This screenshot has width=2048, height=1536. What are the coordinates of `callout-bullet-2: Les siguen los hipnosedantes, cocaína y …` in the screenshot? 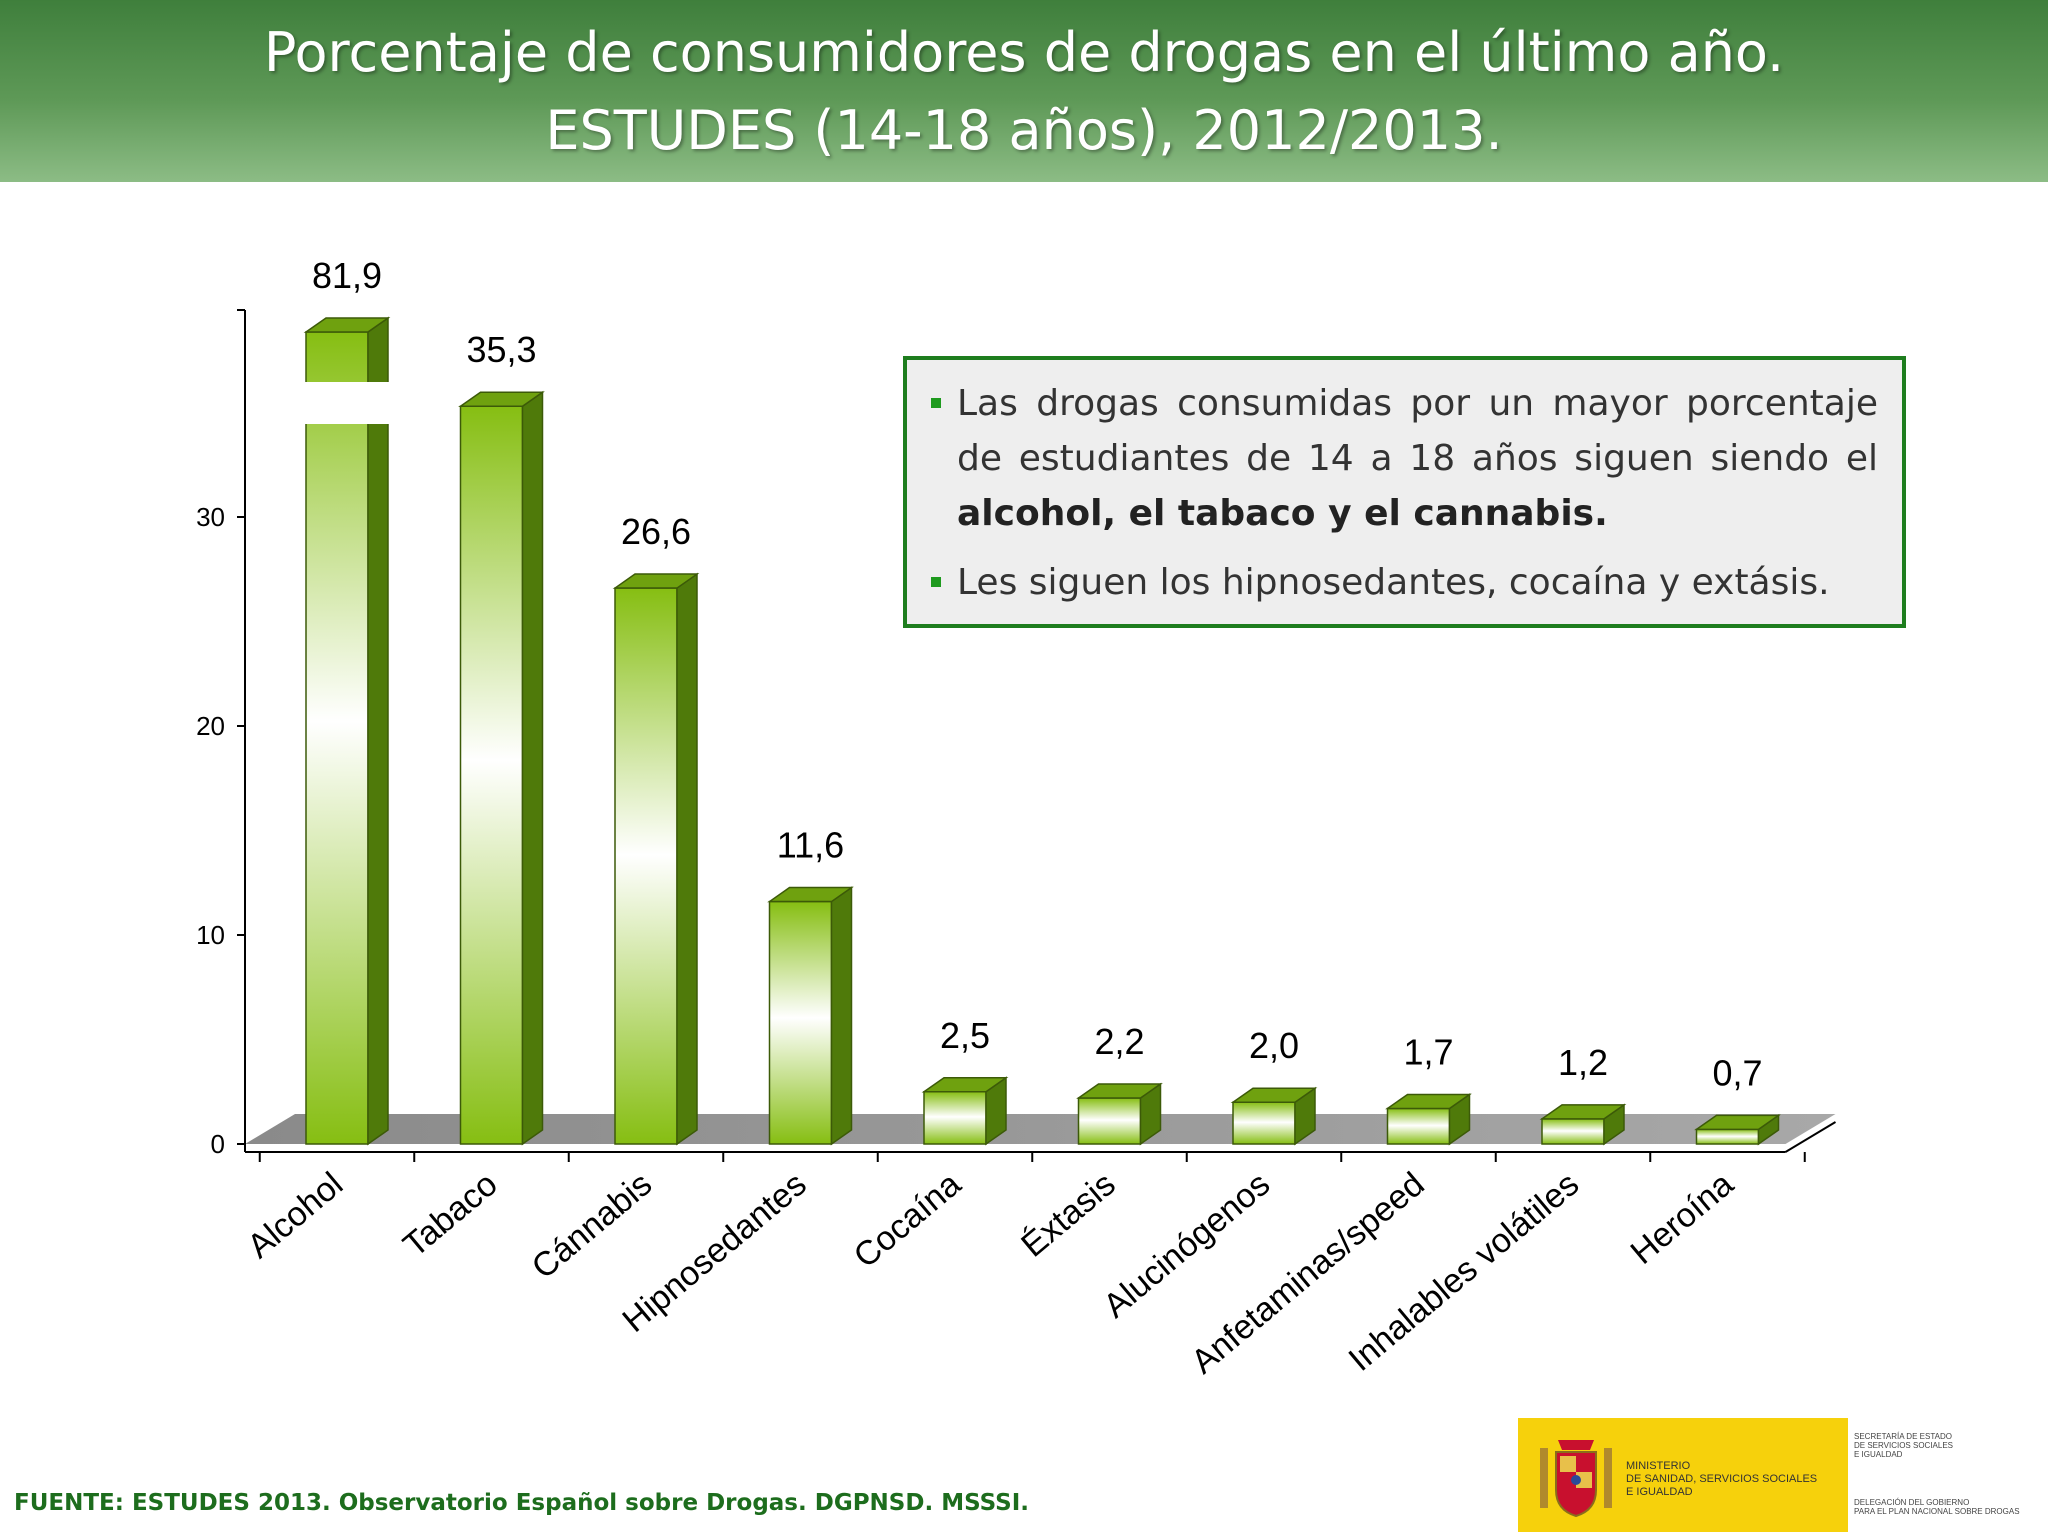 It's located at (1404, 582).